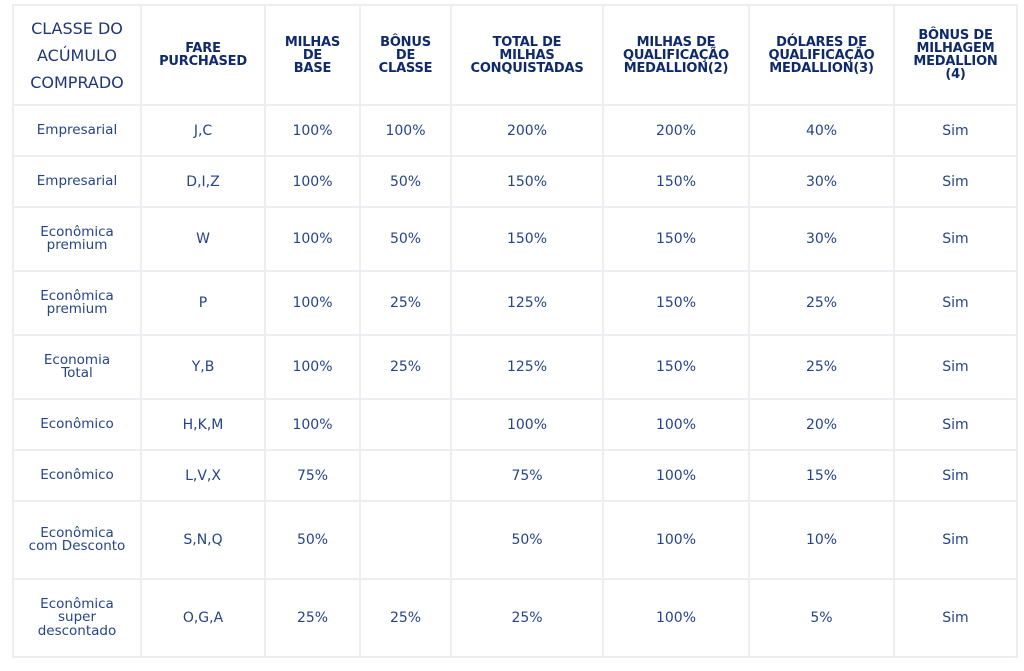 The width and height of the screenshot is (1024, 671). What do you see at coordinates (527, 424) in the screenshot?
I see `cell-total-miles: 100%` at bounding box center [527, 424].